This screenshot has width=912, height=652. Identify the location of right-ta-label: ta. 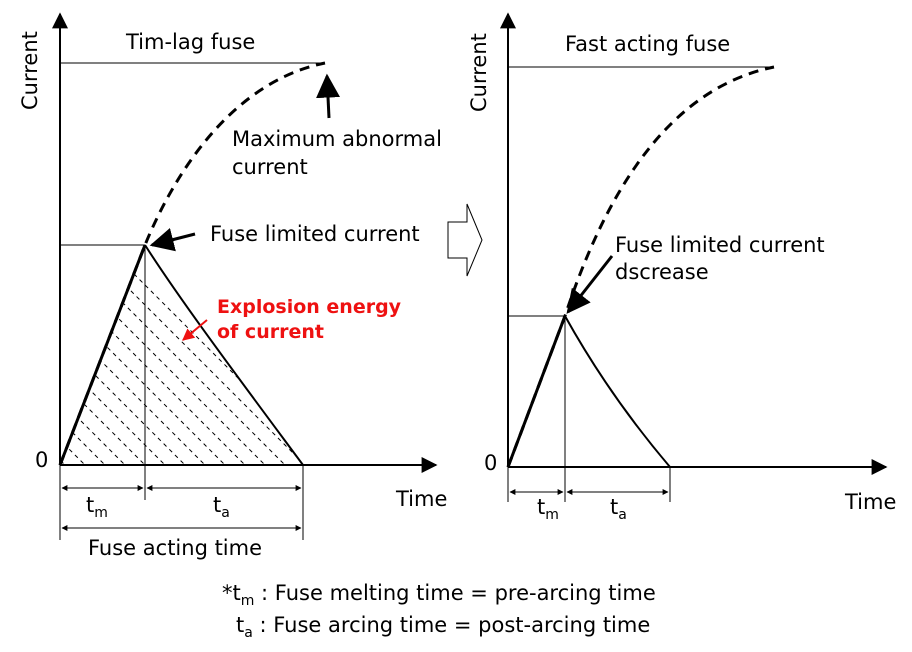
(618, 509).